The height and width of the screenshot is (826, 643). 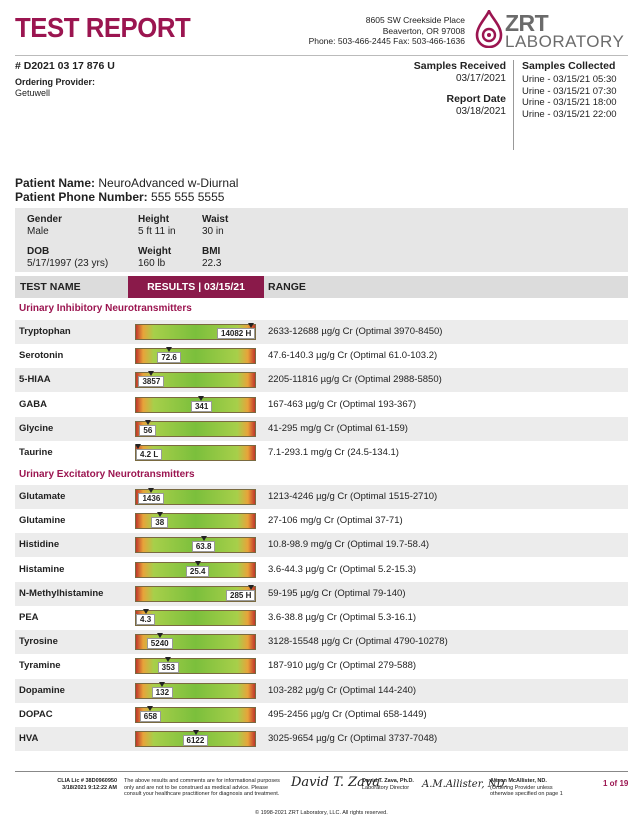 What do you see at coordinates (355, 331) in the screenshot?
I see `reference-range: 2633-12688 µg/g Cr (Optimal 3970-8450)` at bounding box center [355, 331].